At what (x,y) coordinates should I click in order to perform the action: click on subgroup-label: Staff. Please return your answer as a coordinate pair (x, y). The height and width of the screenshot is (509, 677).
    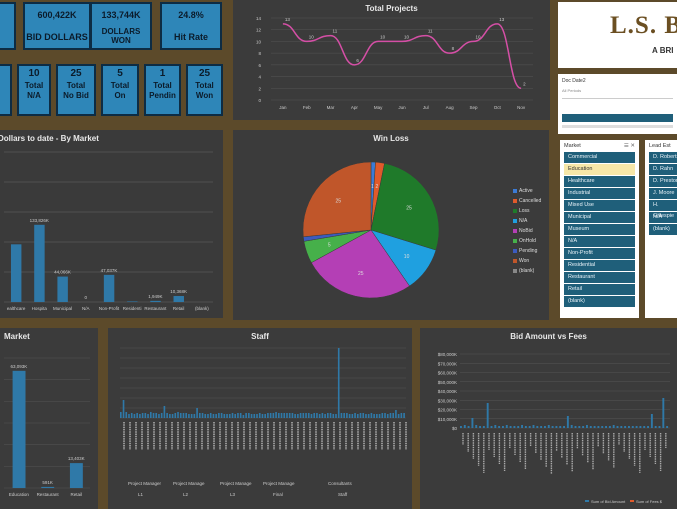
    Looking at the image, I should click on (343, 494).